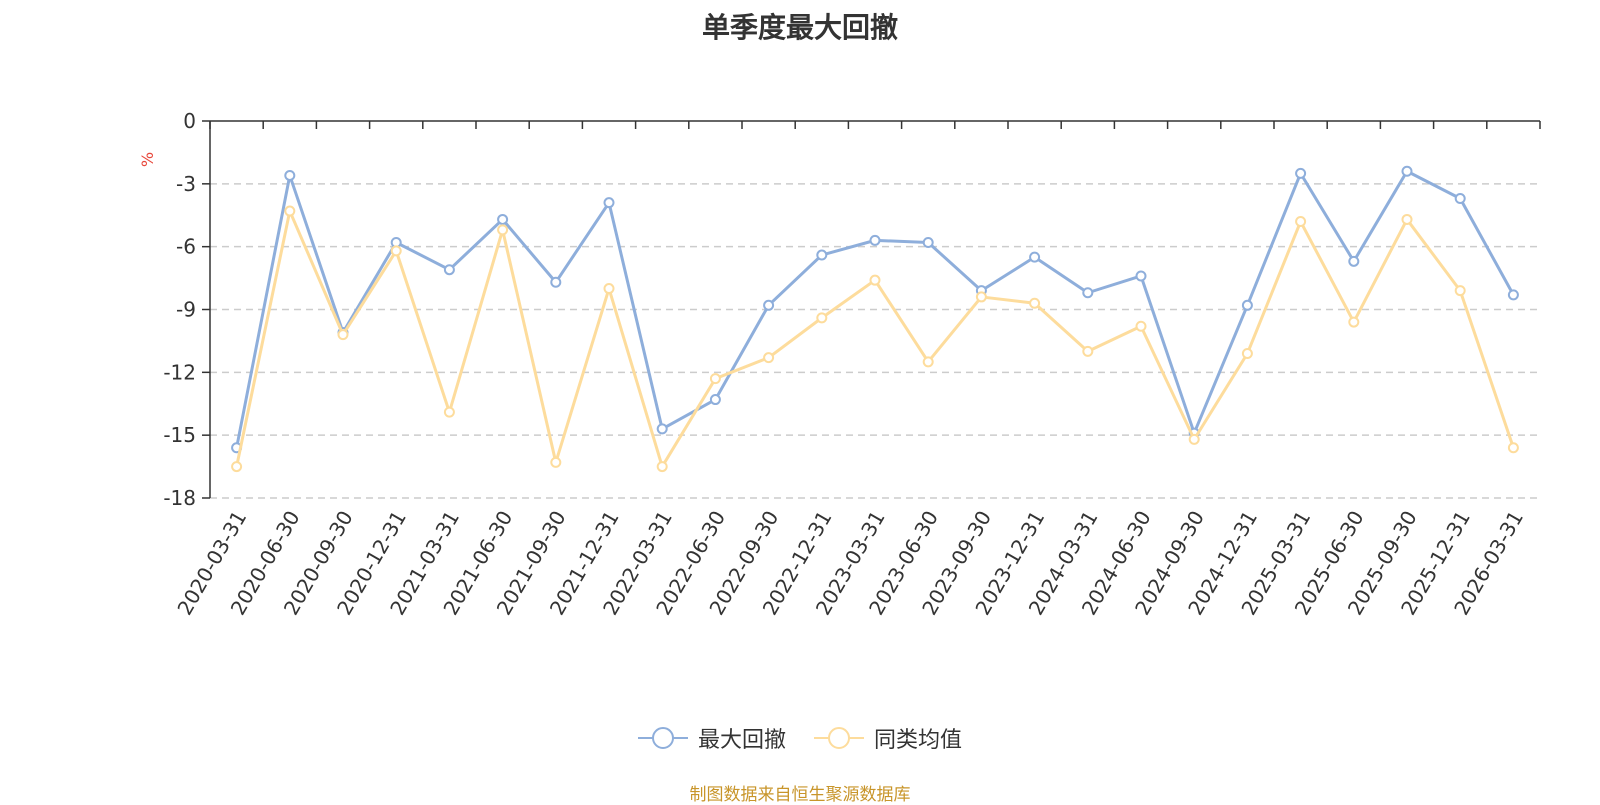 This screenshot has width=1600, height=805. What do you see at coordinates (179, 498) in the screenshot?
I see `y-tick-label: -18` at bounding box center [179, 498].